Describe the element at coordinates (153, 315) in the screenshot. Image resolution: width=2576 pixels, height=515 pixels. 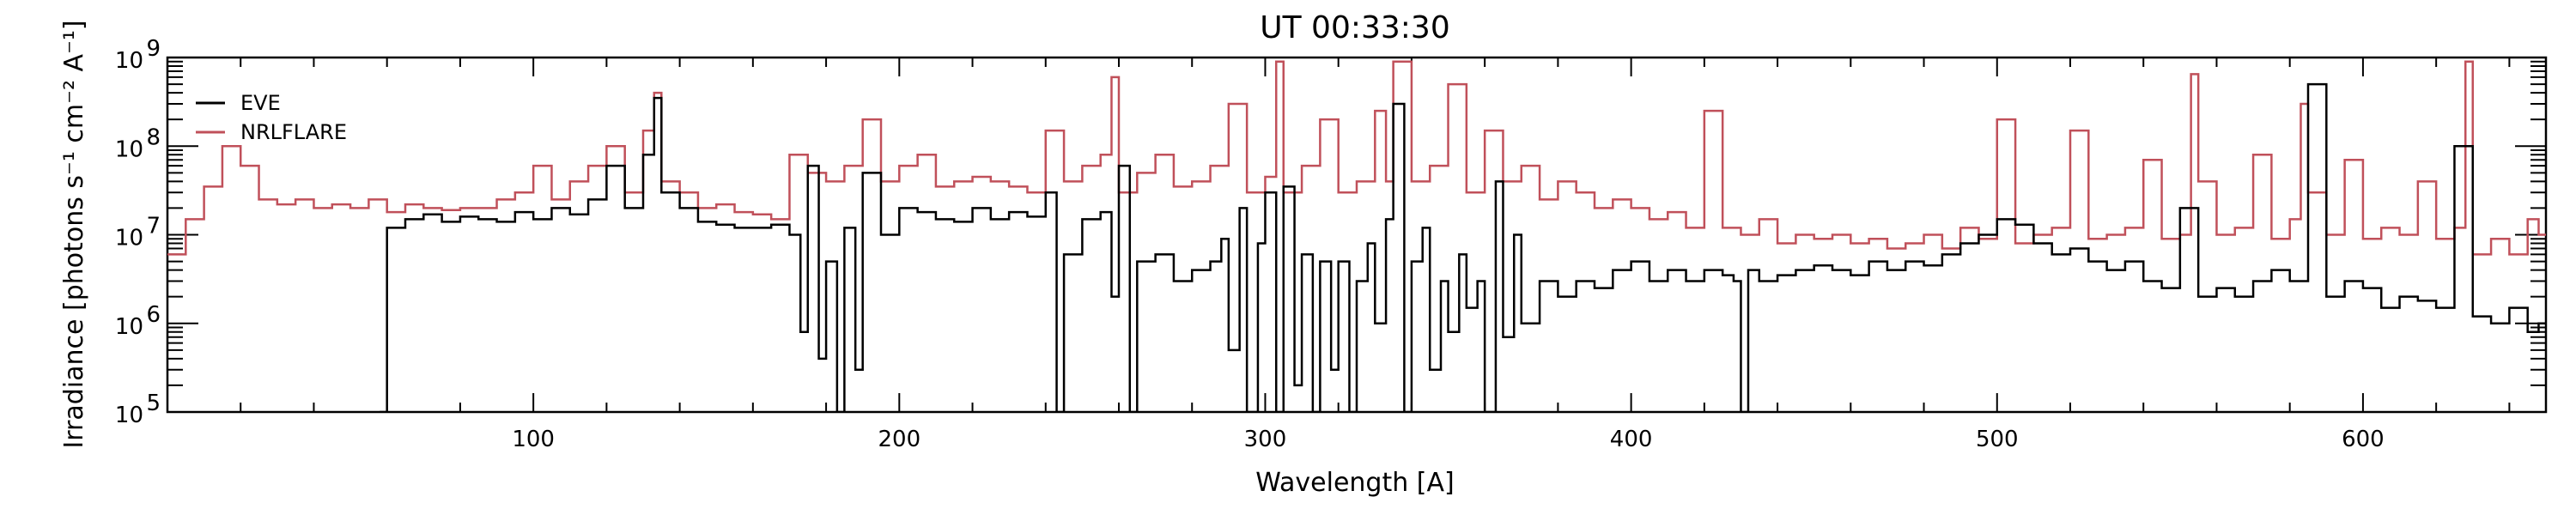
I see `y-tick-exponent: 6` at that location.